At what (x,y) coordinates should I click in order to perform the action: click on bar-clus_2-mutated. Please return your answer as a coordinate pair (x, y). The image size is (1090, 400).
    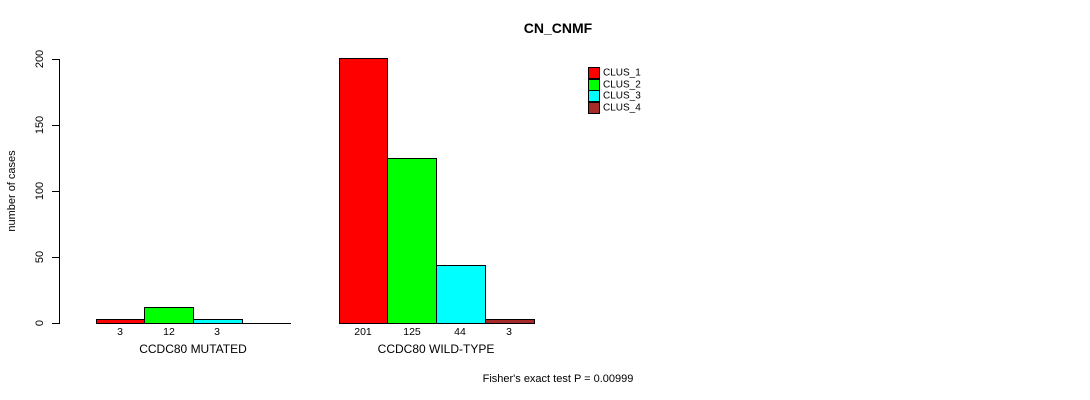
    Looking at the image, I should click on (169, 315).